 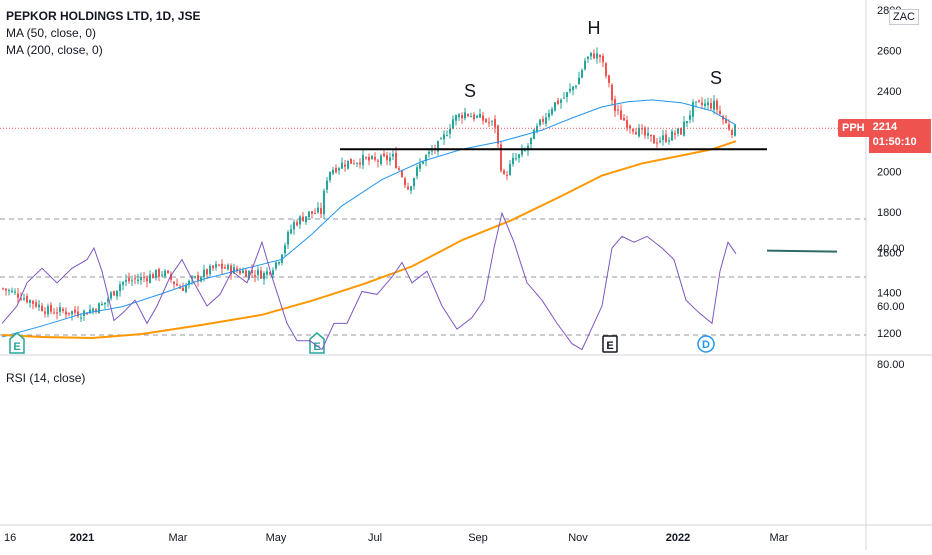 I want to click on dividend-marker: D, so click(x=706, y=344).